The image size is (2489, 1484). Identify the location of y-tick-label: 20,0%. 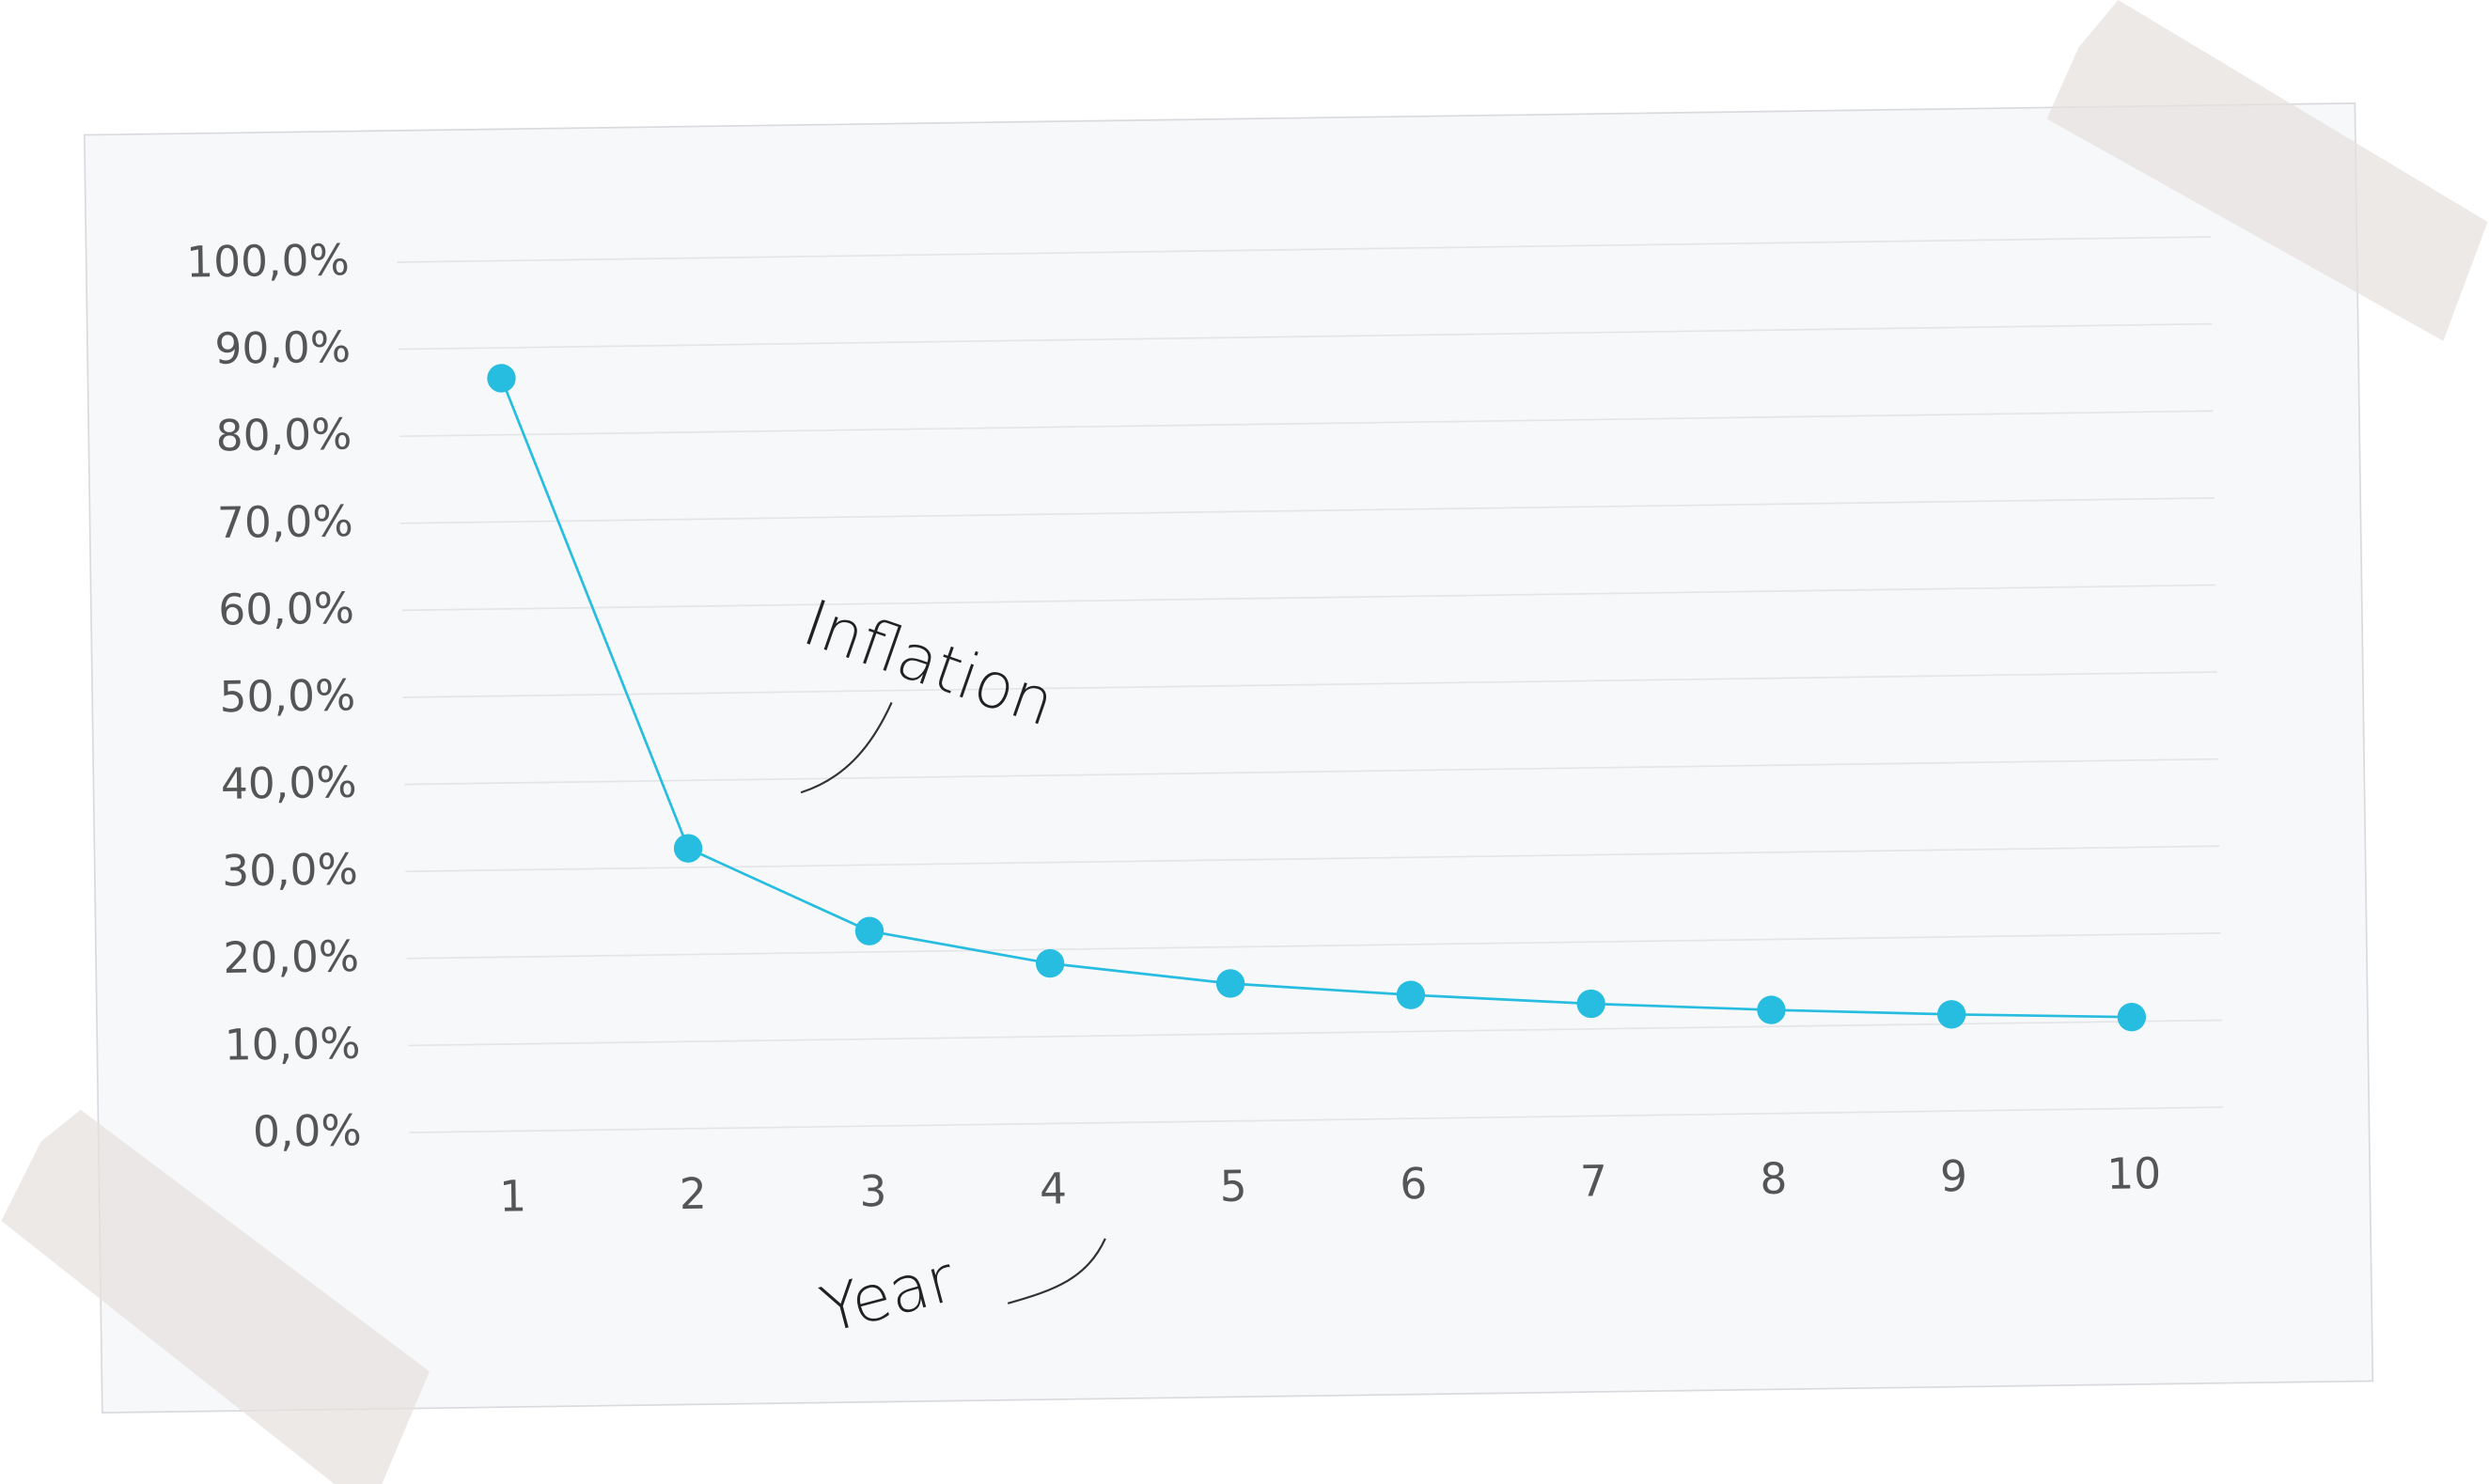
(291, 957).